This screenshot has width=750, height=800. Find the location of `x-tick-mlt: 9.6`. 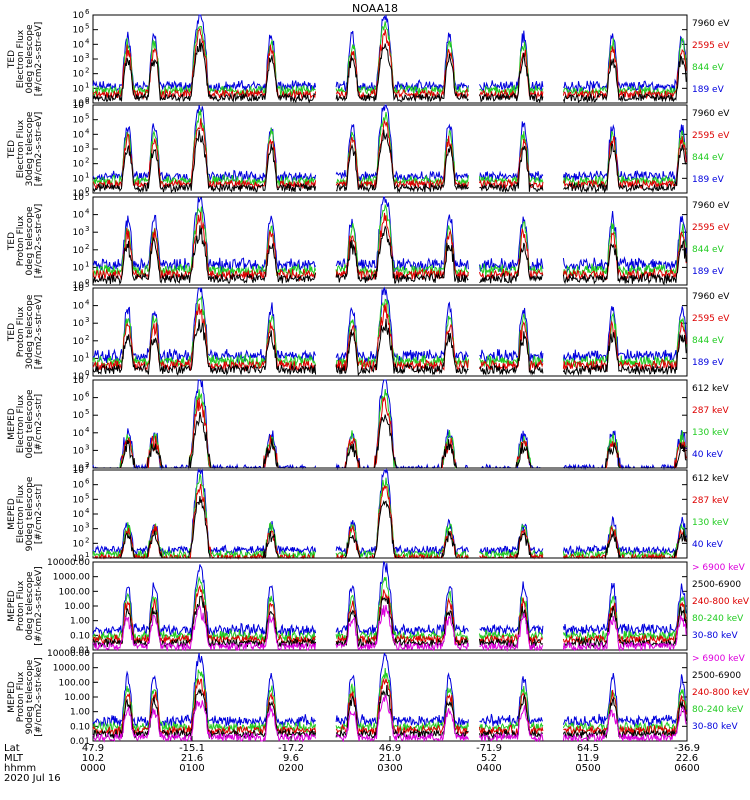

x-tick-mlt: 9.6 is located at coordinates (291, 758).